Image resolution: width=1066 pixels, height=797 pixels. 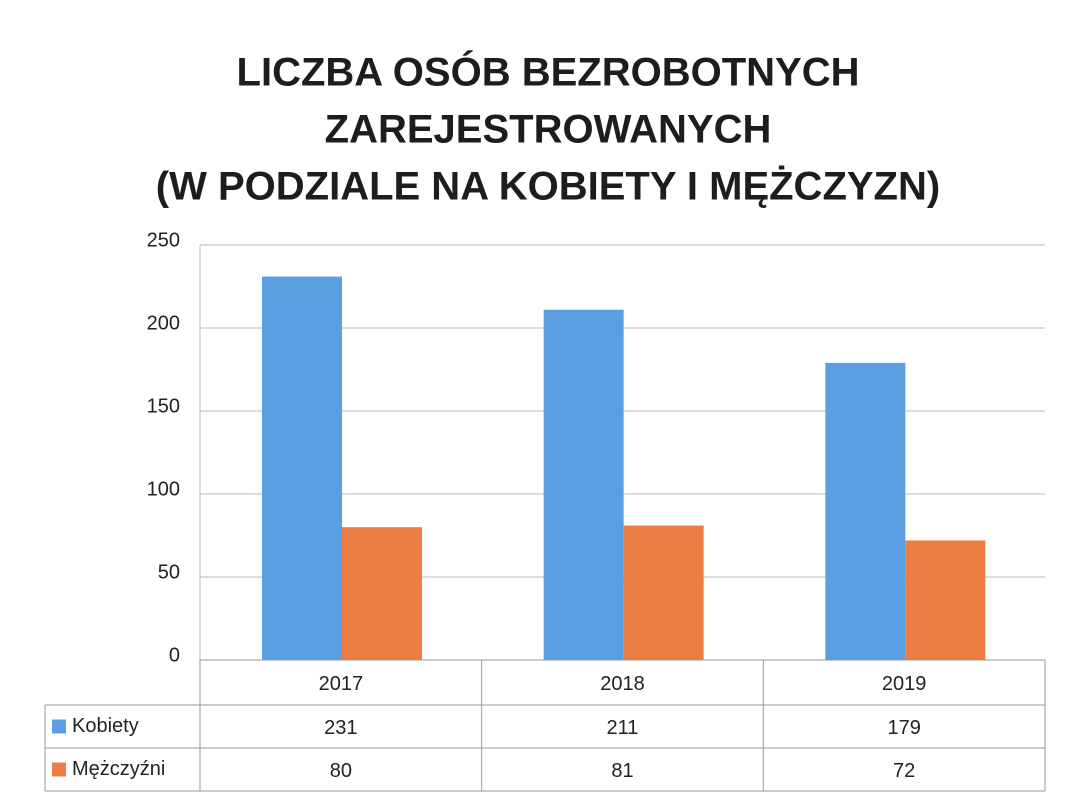 I want to click on x-tick-label: 2019, so click(x=904, y=684).